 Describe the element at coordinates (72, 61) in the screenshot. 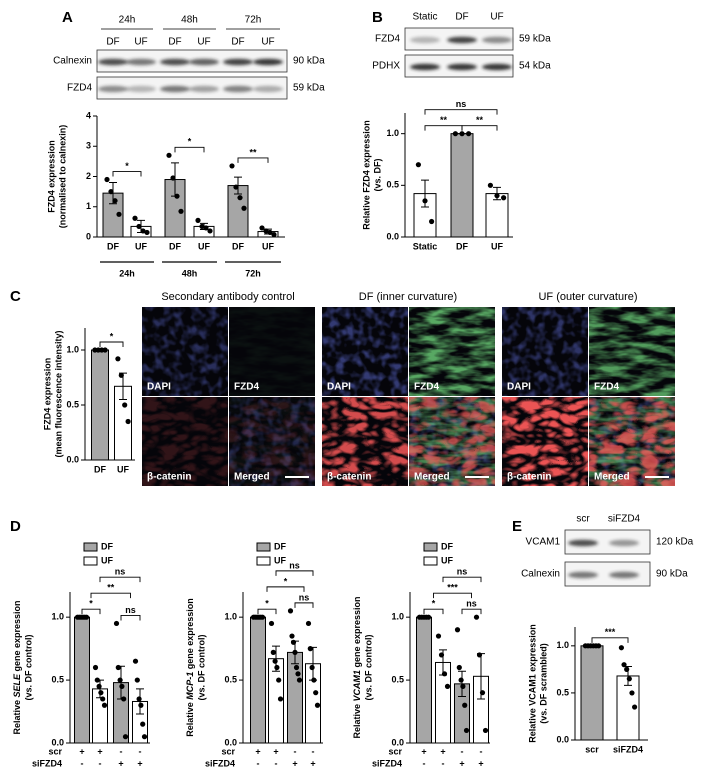

I see `blot-row-label: Calnexin` at that location.